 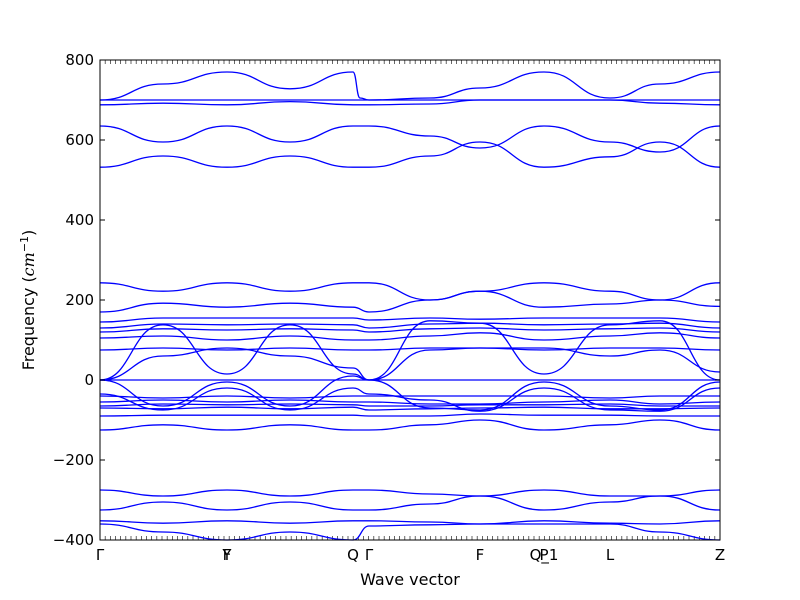 What do you see at coordinates (79, 140) in the screenshot?
I see `y-tick-label: 600` at bounding box center [79, 140].